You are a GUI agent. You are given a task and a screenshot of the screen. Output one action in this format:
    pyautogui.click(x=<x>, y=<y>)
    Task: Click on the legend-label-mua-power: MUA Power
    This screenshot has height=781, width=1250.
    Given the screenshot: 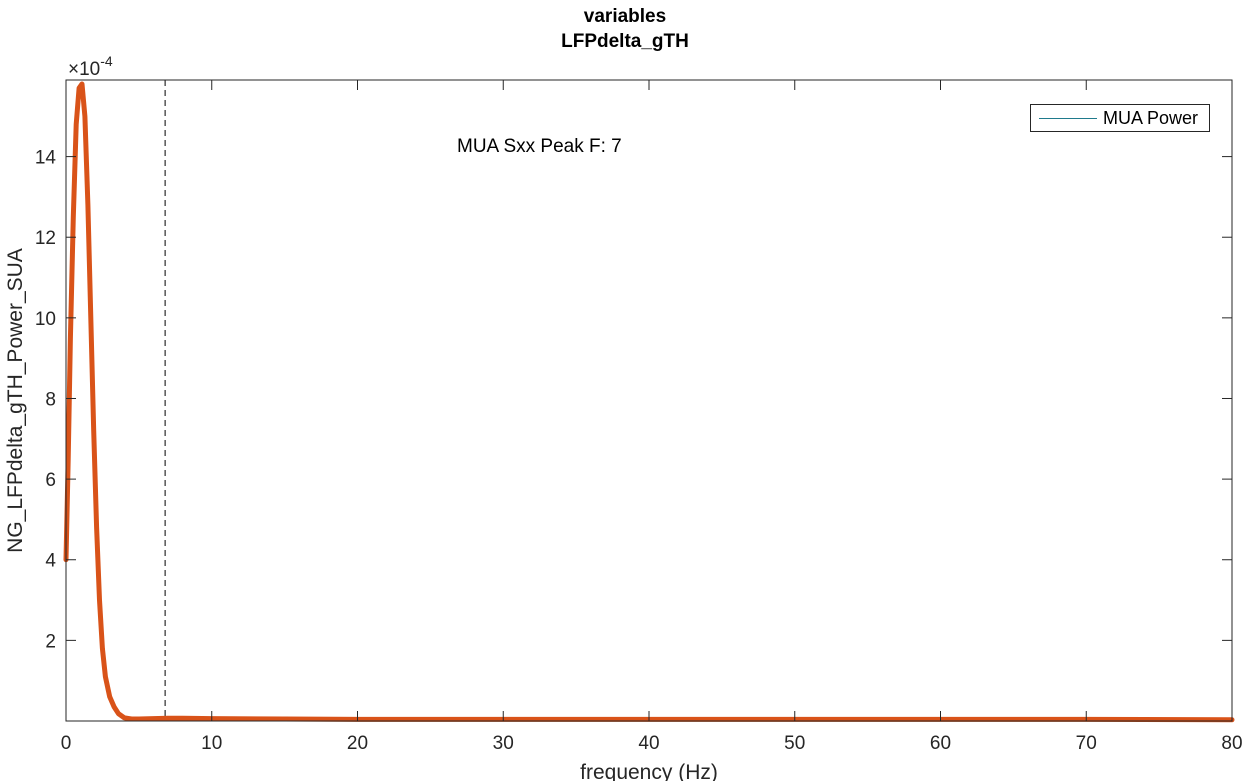 What is the action you would take?
    pyautogui.click(x=1151, y=118)
    